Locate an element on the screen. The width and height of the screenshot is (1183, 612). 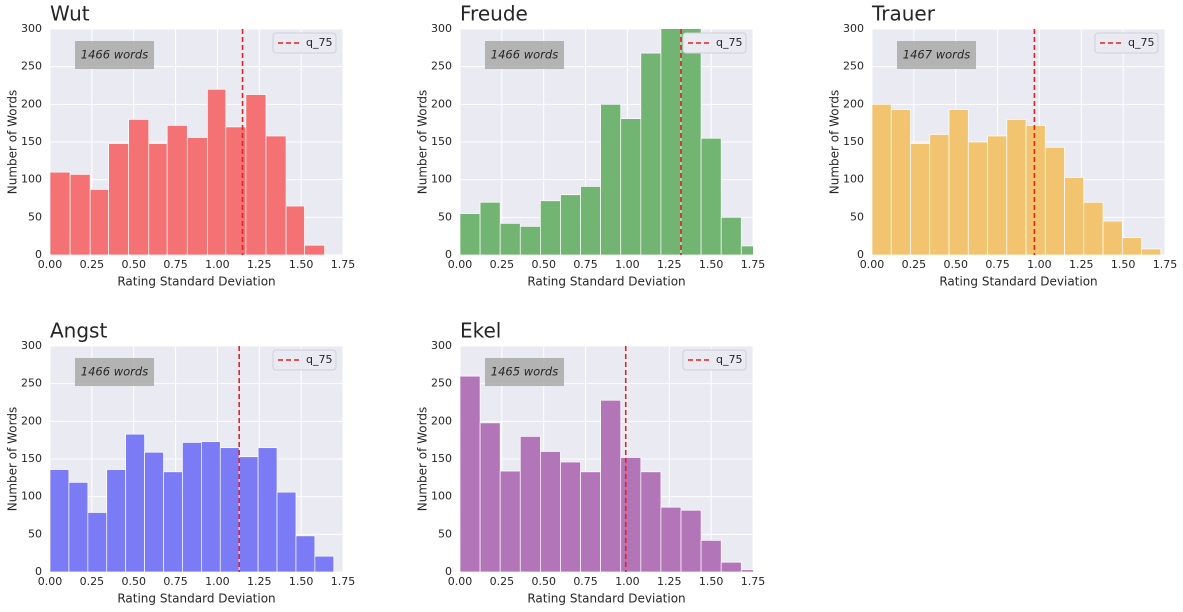
chart-title: Trauer is located at coordinates (903, 14).